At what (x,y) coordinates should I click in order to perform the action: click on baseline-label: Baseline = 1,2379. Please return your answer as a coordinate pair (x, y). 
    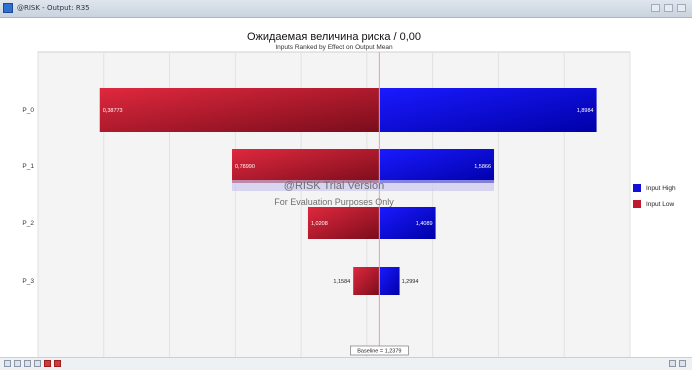
    Looking at the image, I should click on (379, 352).